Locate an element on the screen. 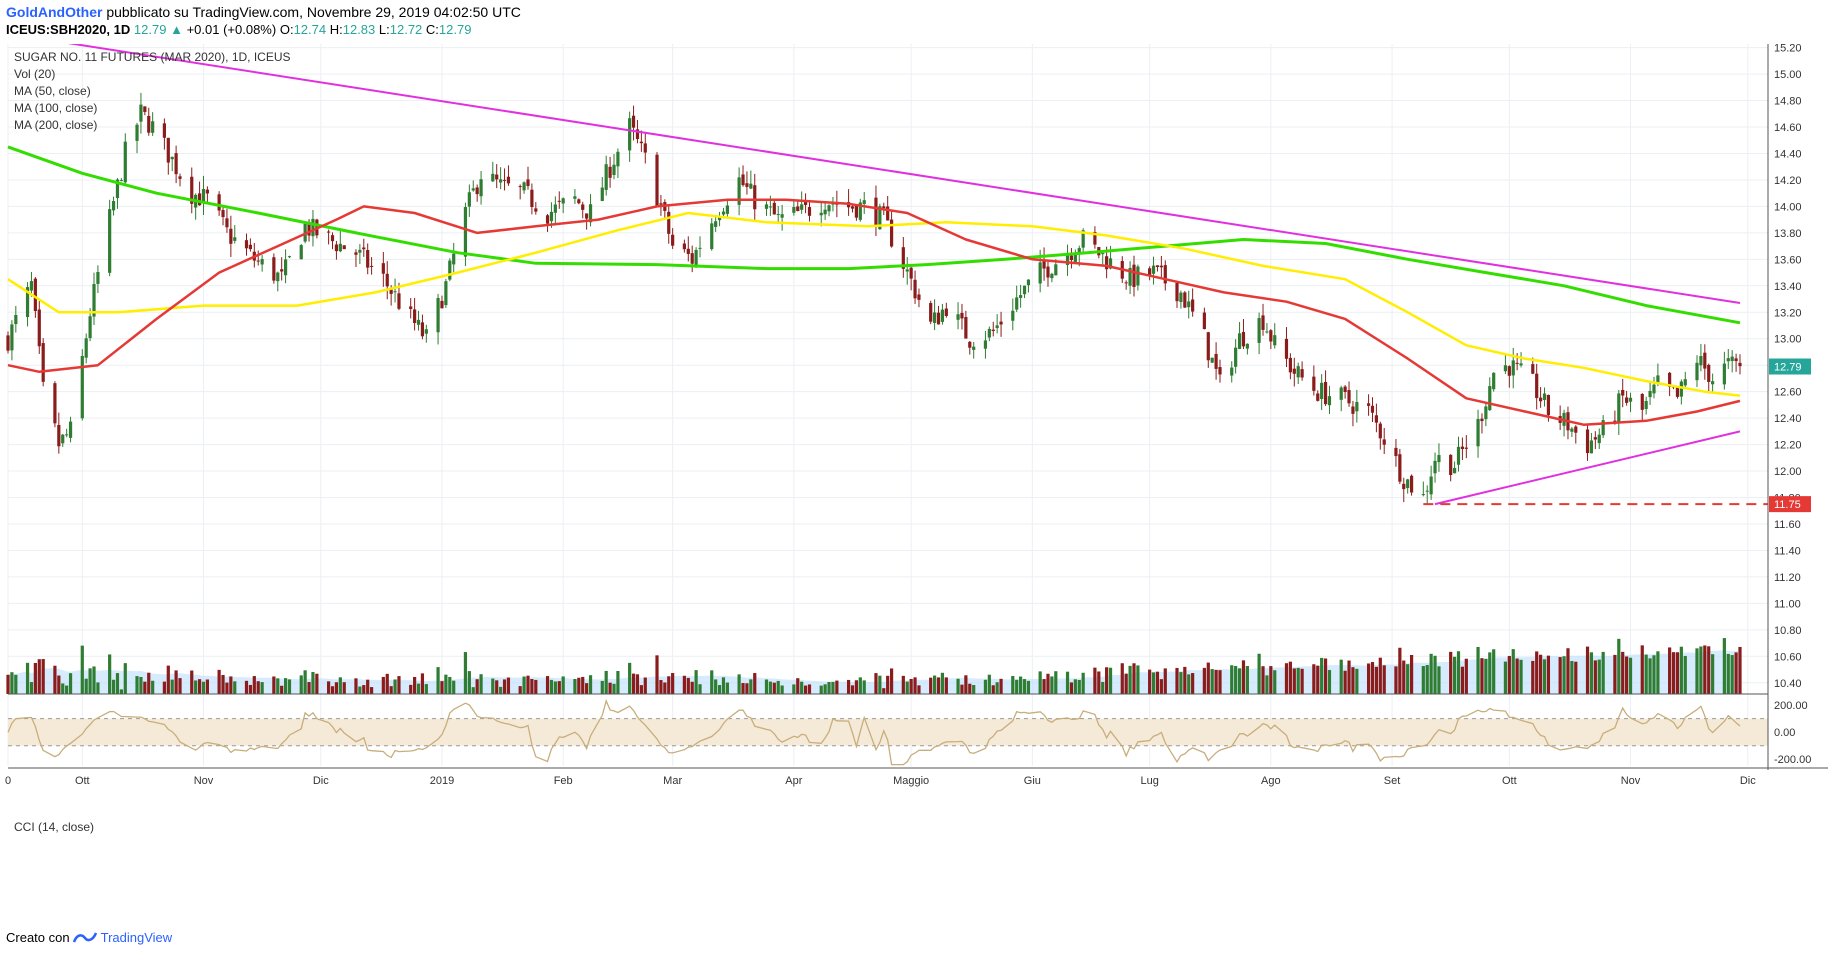  price-tick-label: 11.60 is located at coordinates (1787, 525).